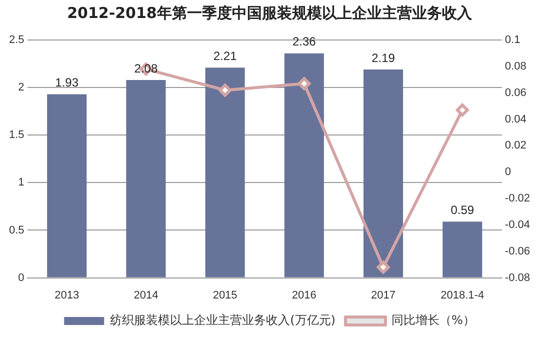  Describe the element at coordinates (223, 320) in the screenshot. I see `legend-label: 纺织服装模以上企业主营业务收入(万亿元)` at that location.